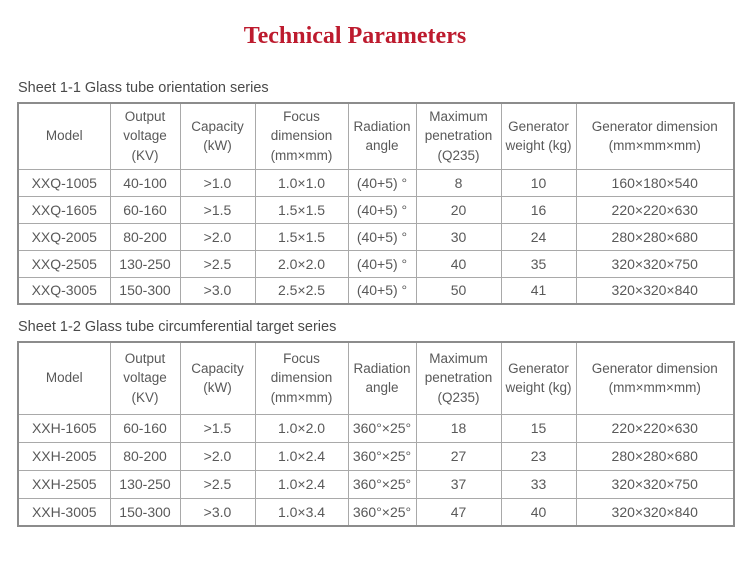  I want to click on table-cell: XXQ-2005, so click(64, 236).